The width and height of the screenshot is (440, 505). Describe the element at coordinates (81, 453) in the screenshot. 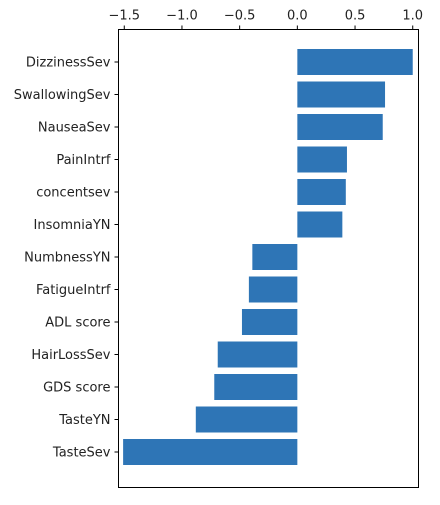

I see `y-tick-label: TasteSev` at that location.